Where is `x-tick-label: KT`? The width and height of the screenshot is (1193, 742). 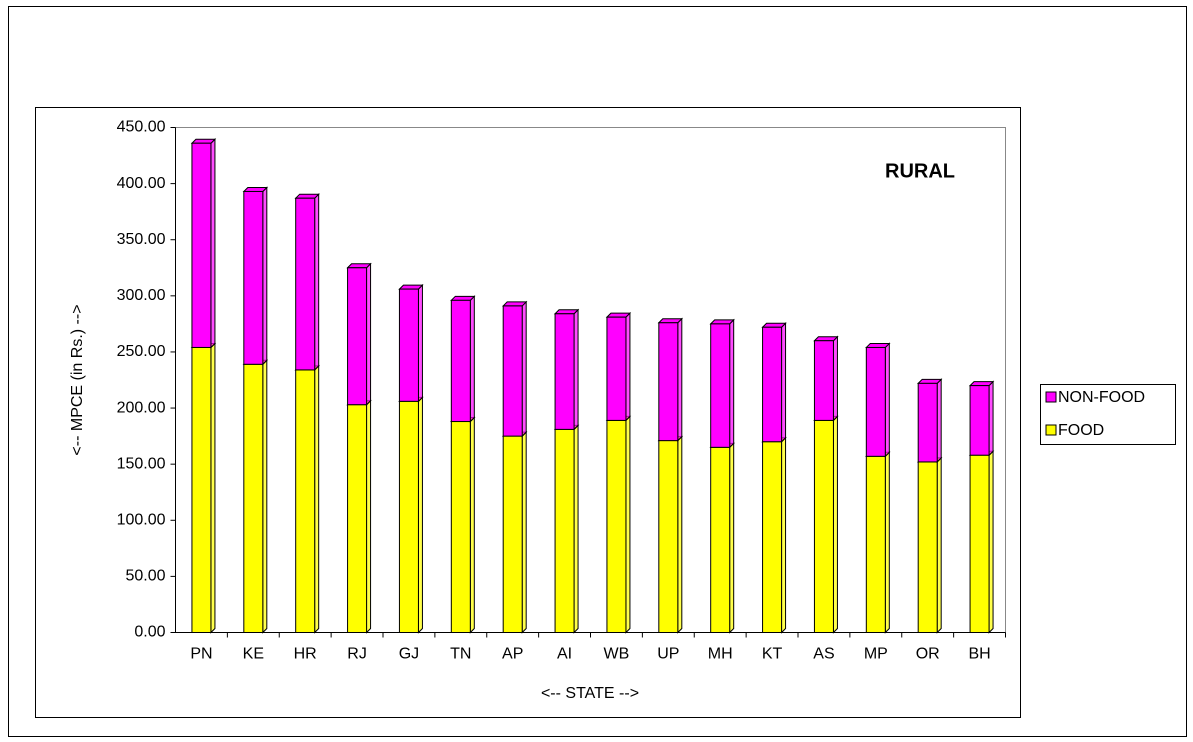 x-tick-label: KT is located at coordinates (772, 654).